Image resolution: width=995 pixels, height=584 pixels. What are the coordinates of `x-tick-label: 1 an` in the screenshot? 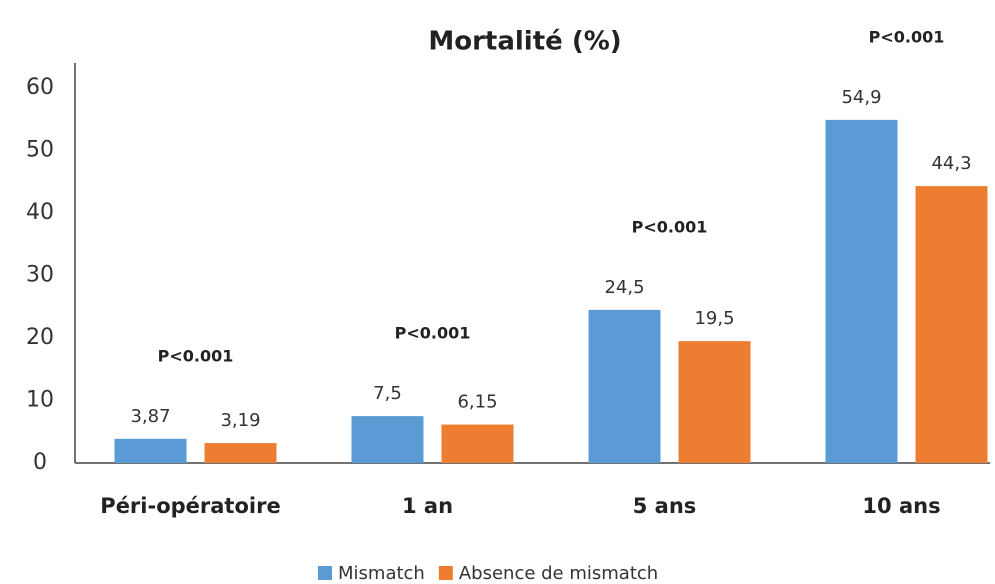 It's located at (427, 506).